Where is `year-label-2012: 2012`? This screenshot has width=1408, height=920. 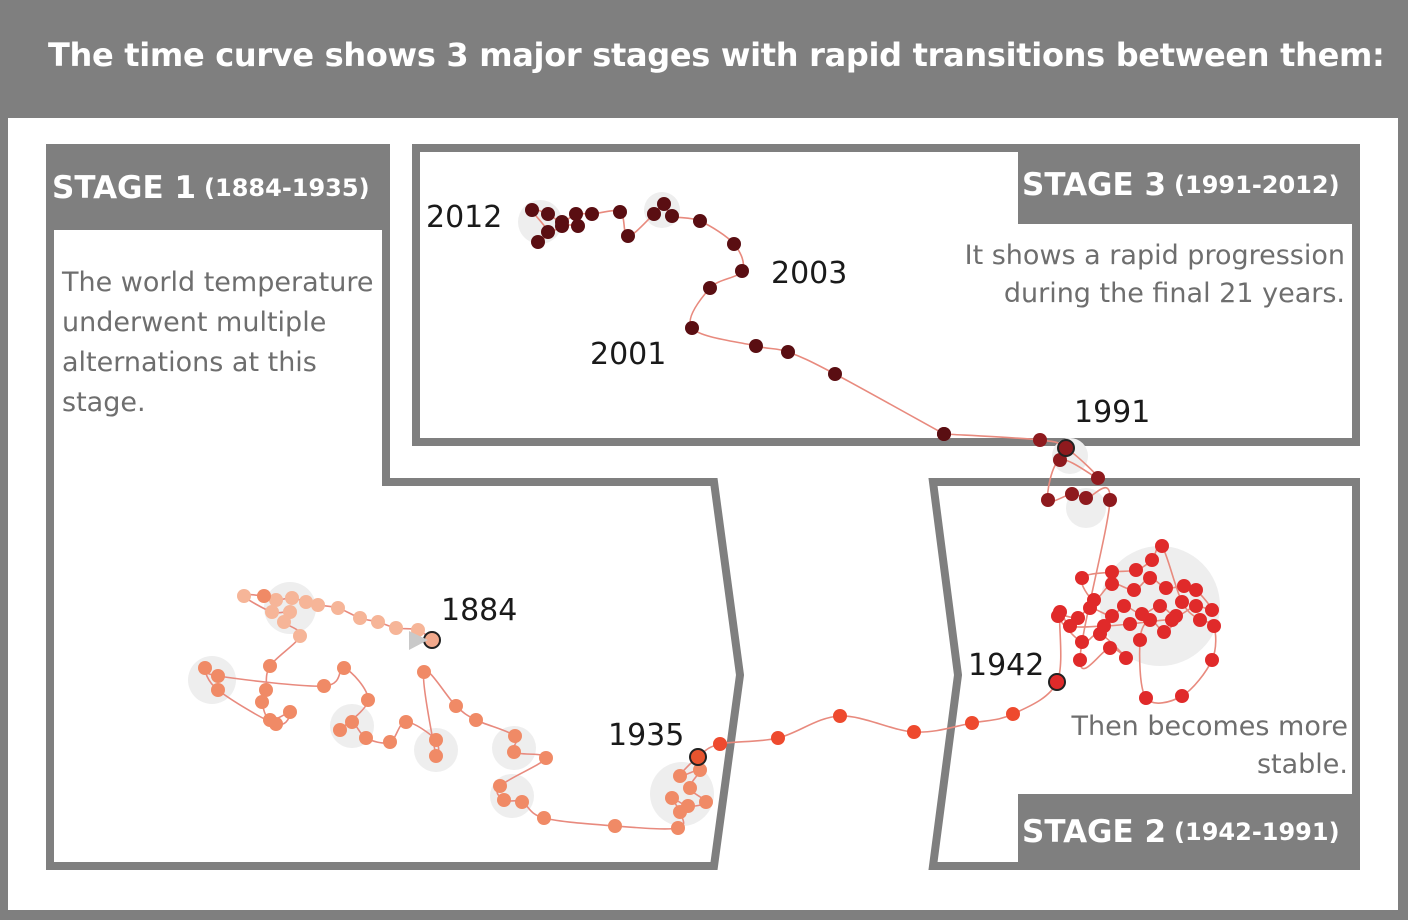
year-label-2012: 2012 is located at coordinates (464, 217).